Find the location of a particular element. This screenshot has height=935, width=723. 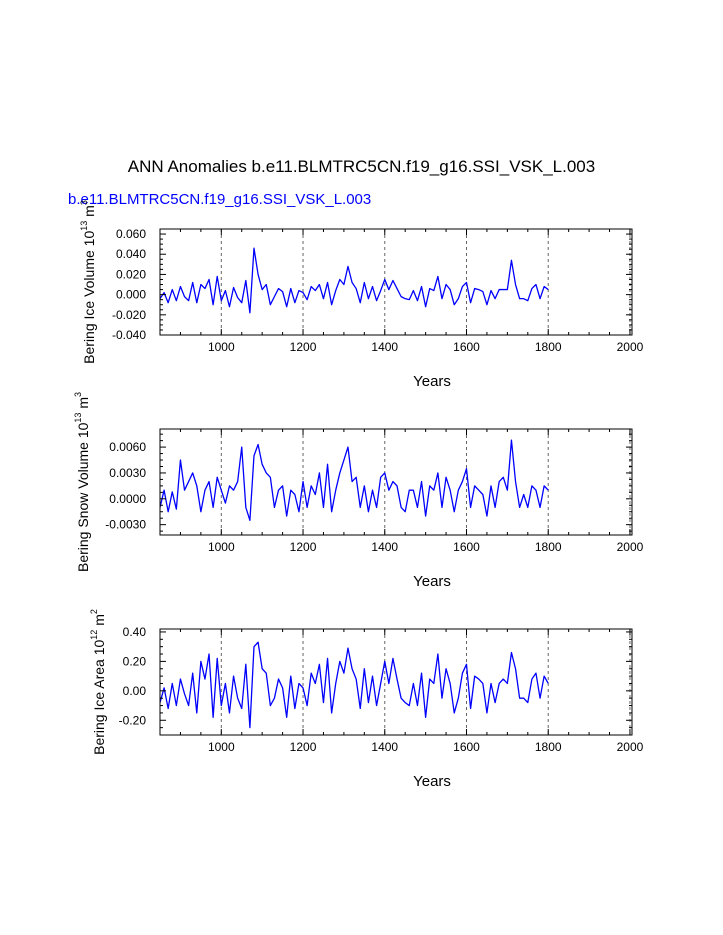

ice-volume-xtick-label: 2000 is located at coordinates (630, 347).